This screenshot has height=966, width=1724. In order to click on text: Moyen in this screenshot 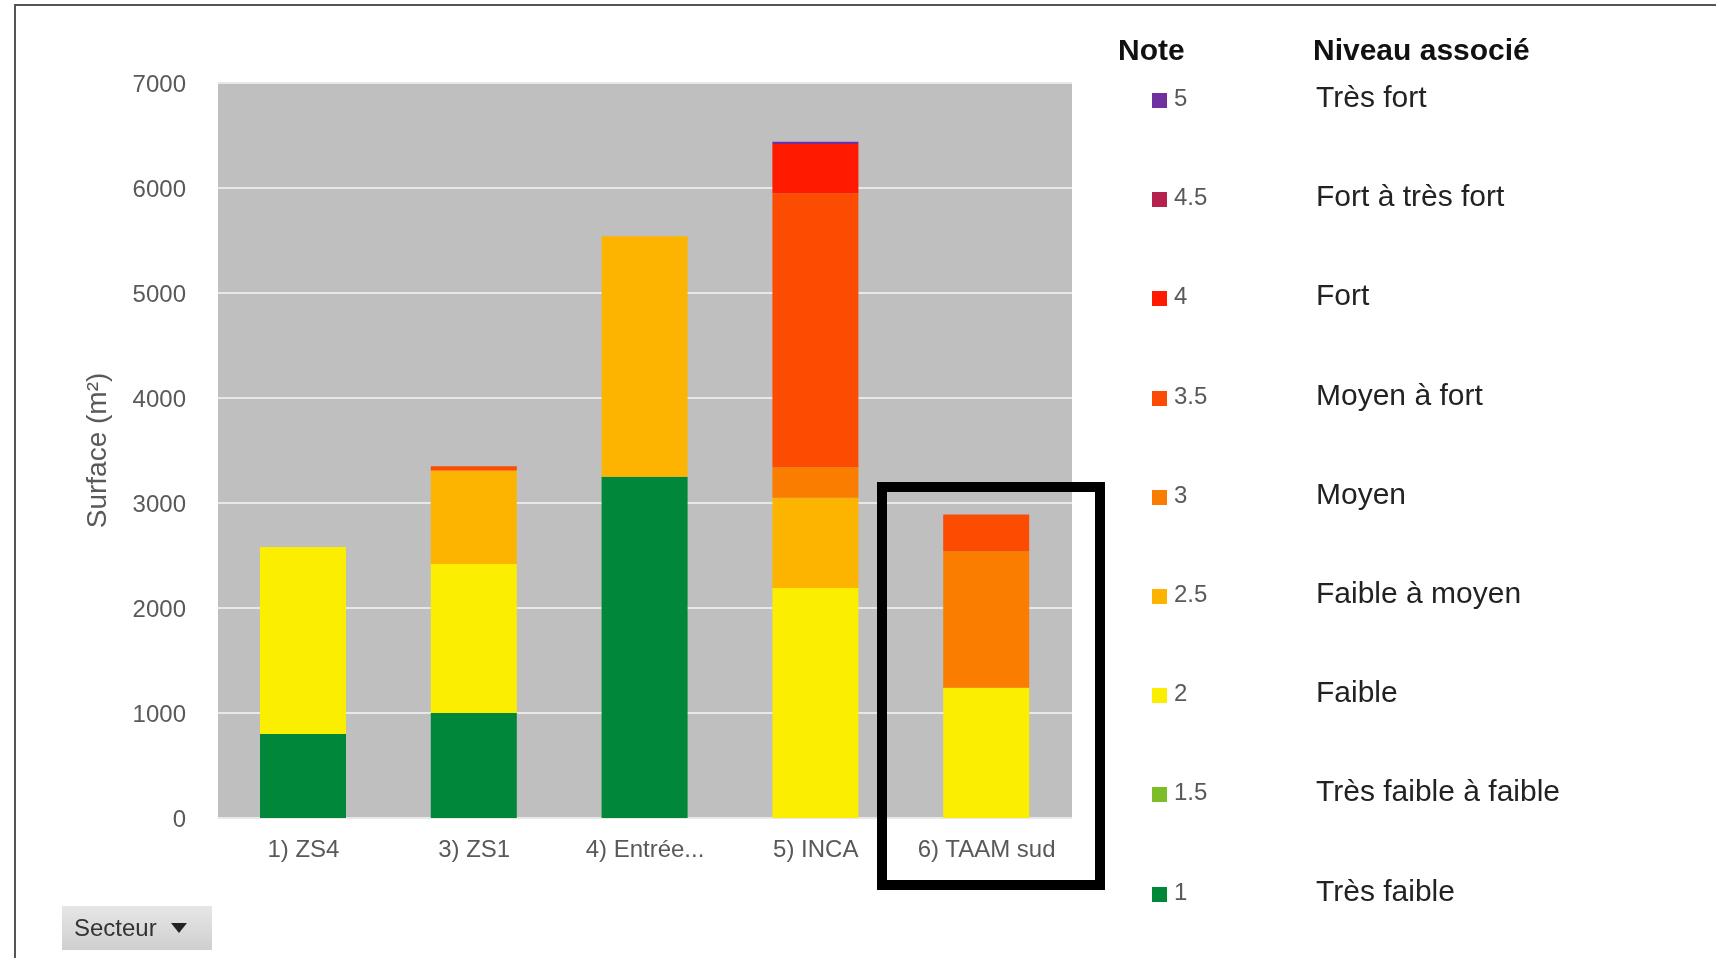, I will do `click(1361, 493)`.